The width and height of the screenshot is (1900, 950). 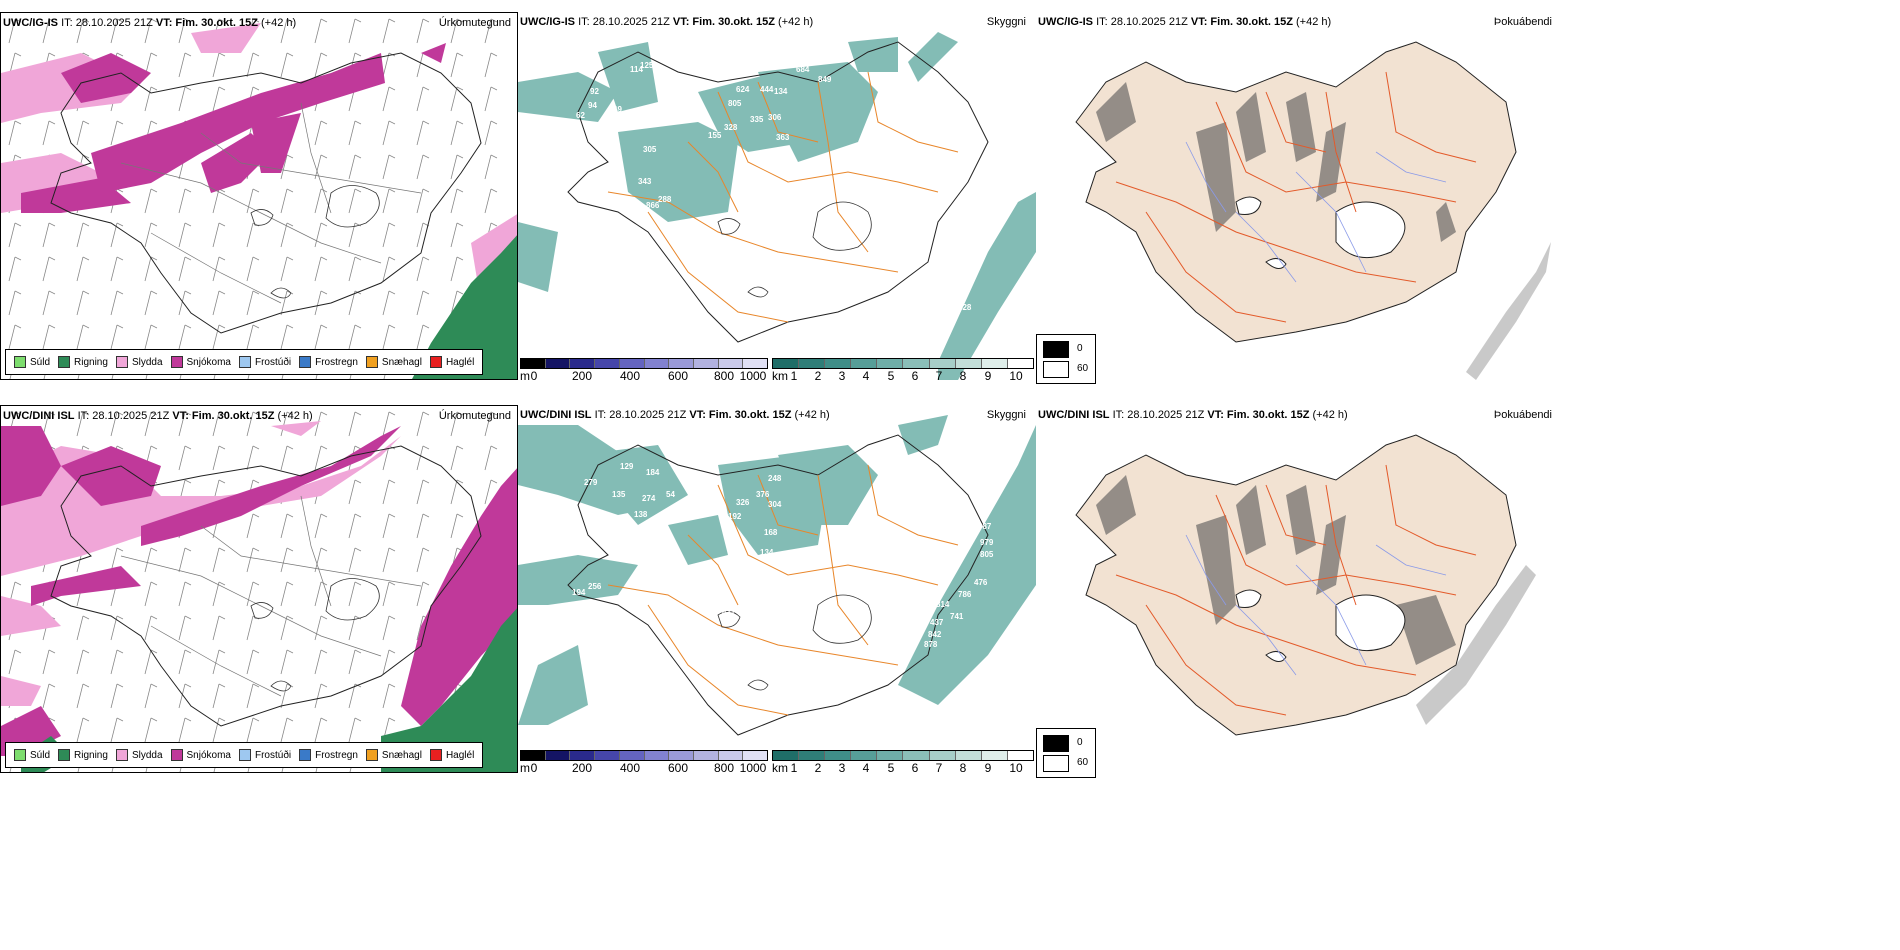 I want to click on cbar-tick: 9, so click(x=988, y=376).